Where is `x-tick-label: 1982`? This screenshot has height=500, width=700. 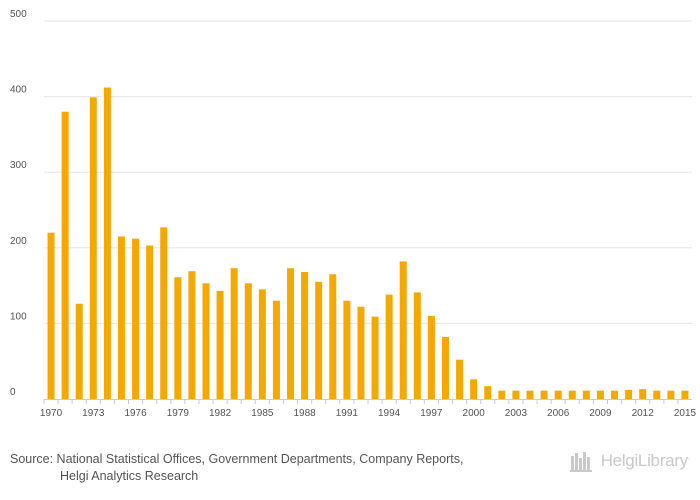 x-tick-label: 1982 is located at coordinates (220, 413).